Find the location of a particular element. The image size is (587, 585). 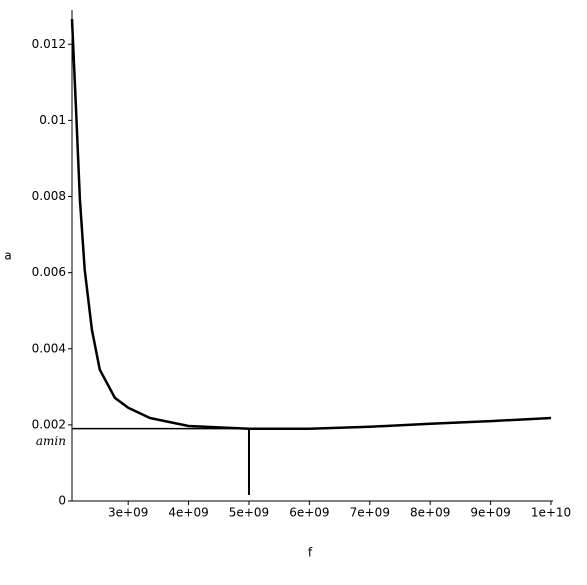

x-tick-label: 3e+09 is located at coordinates (128, 513).